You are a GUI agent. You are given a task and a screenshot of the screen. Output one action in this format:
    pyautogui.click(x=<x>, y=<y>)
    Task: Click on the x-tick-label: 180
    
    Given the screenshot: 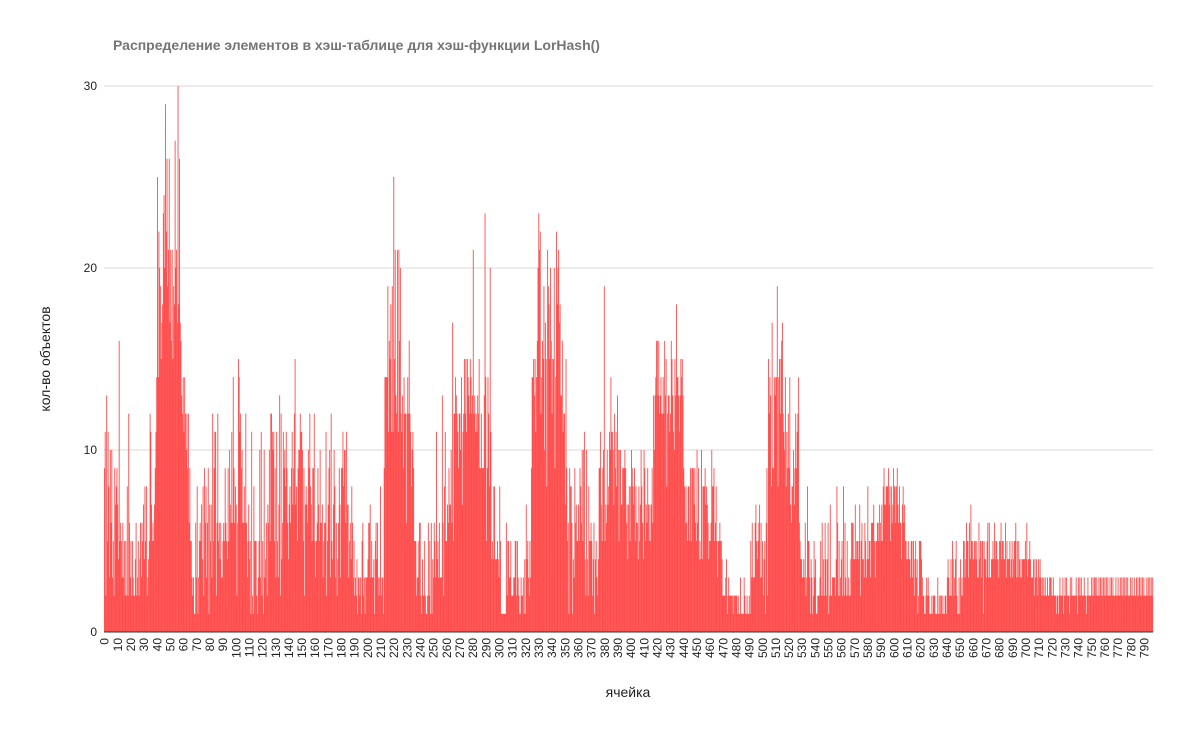 What is the action you would take?
    pyautogui.click(x=342, y=648)
    